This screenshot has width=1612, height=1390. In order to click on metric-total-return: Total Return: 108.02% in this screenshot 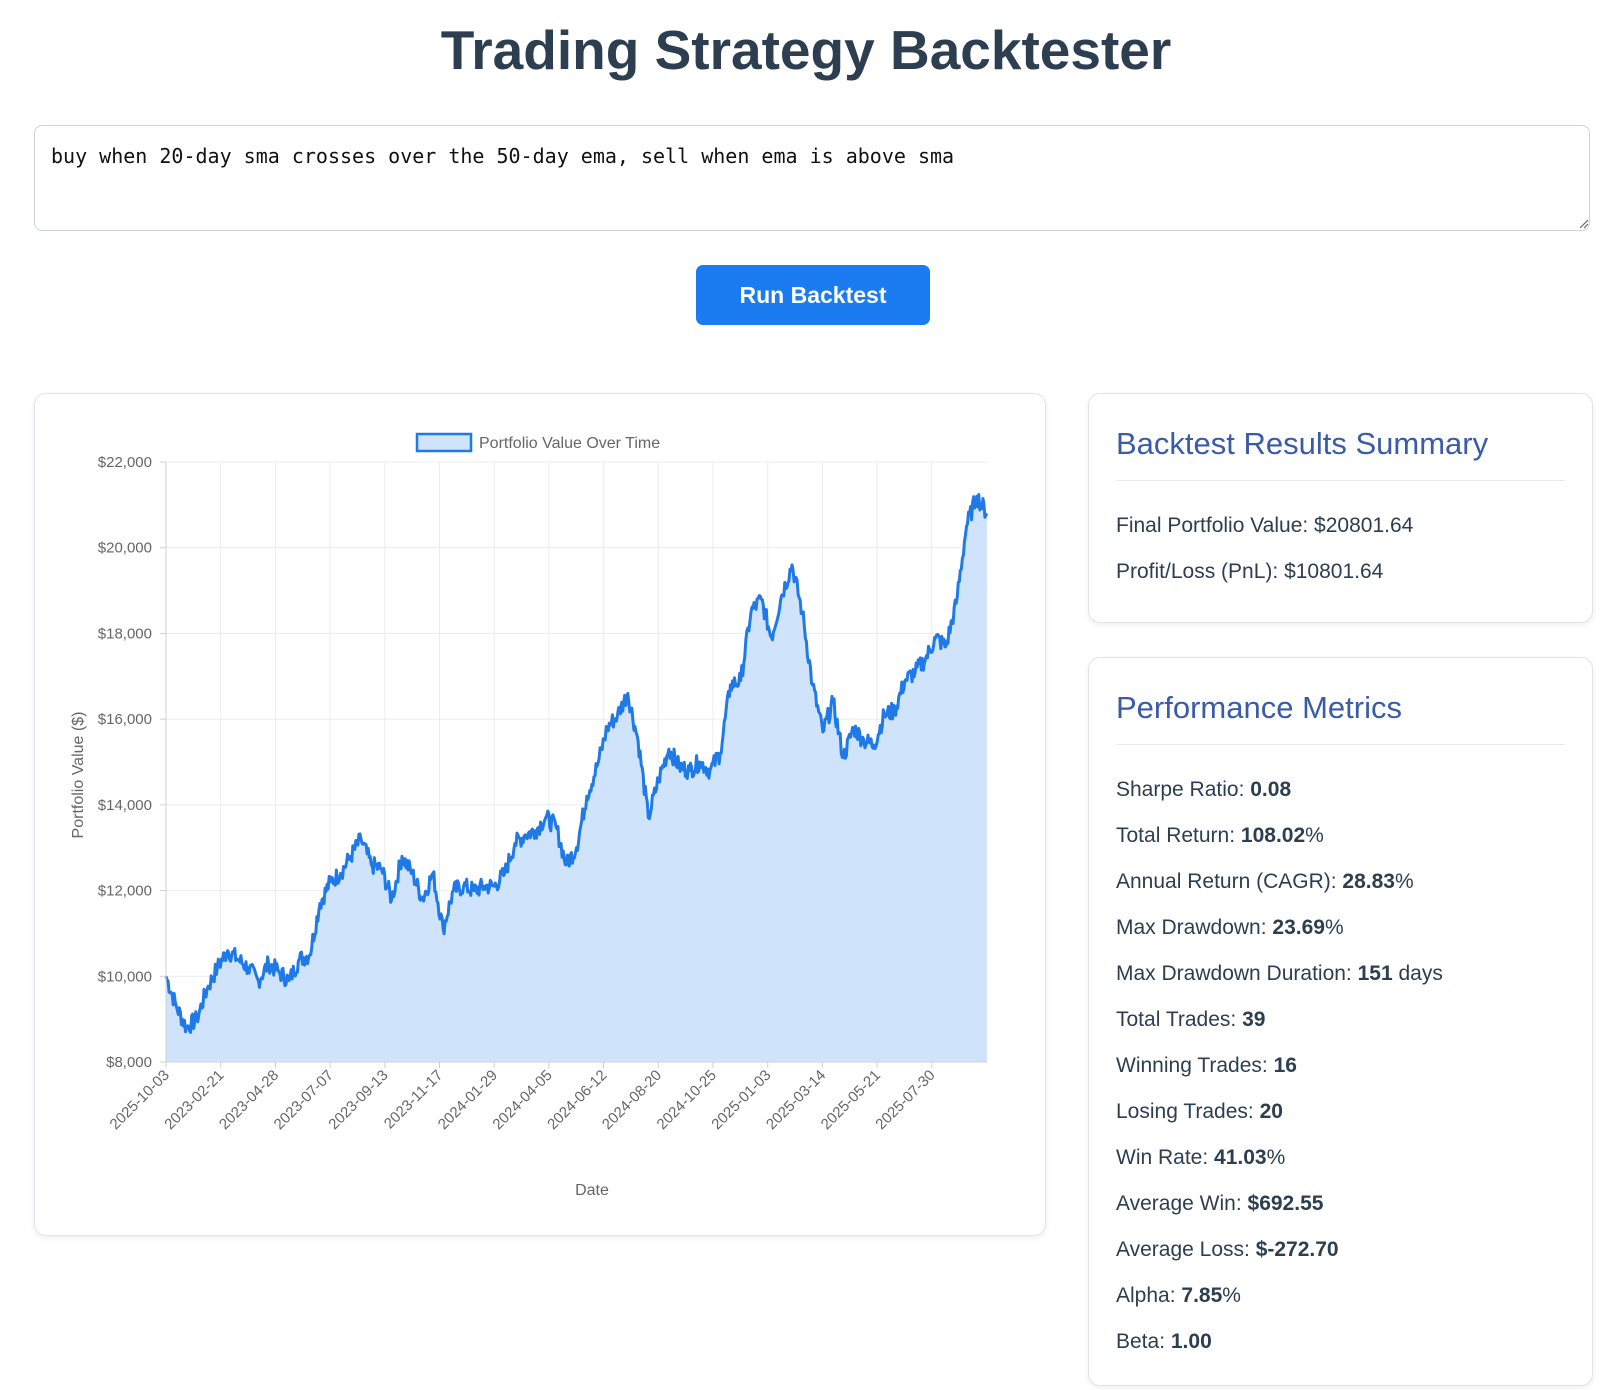, I will do `click(1220, 835)`.